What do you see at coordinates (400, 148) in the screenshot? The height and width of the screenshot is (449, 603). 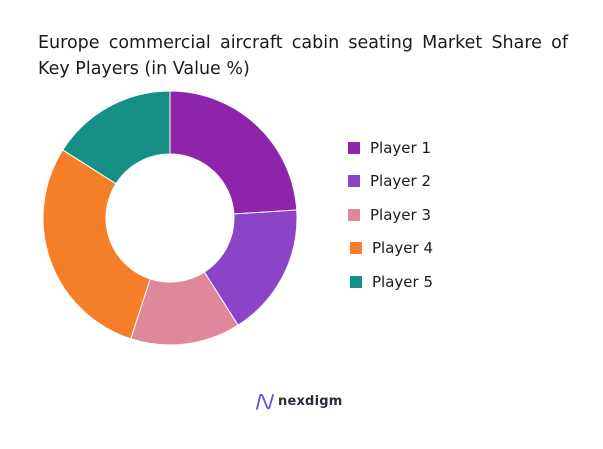 I see `legend-label: Player 1` at bounding box center [400, 148].